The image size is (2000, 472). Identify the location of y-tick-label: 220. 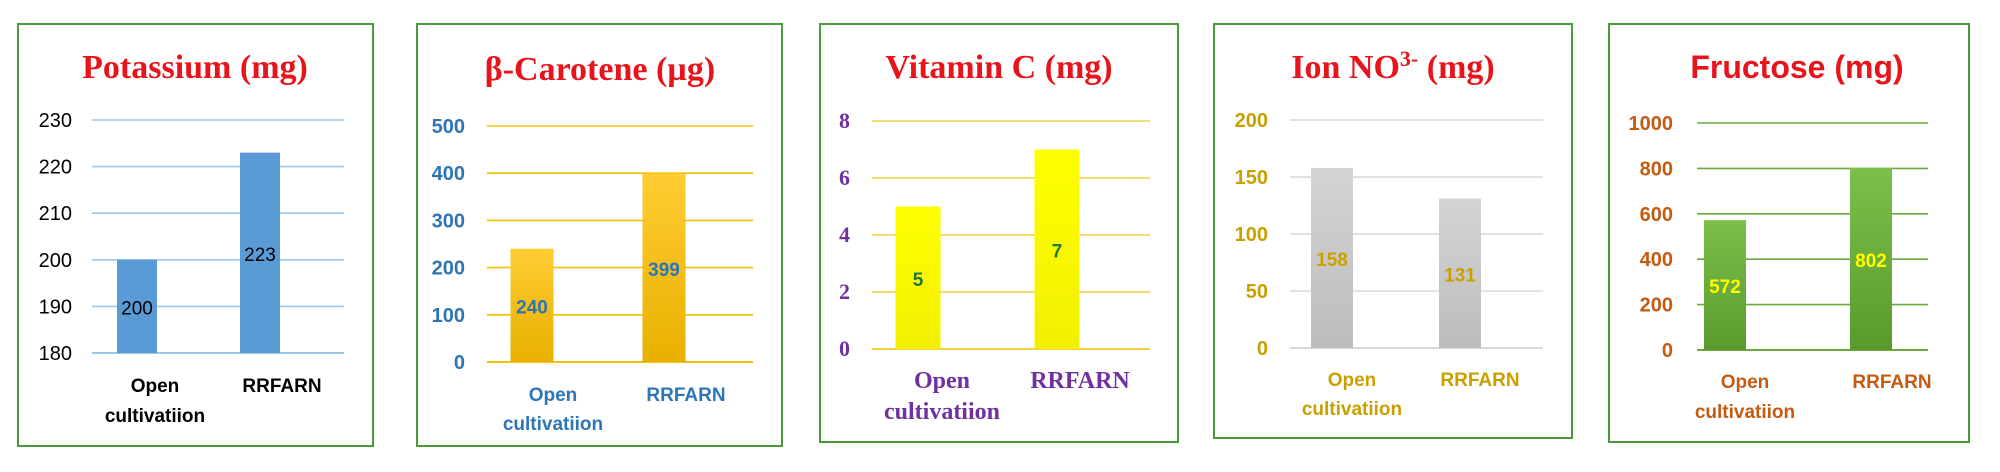
(55, 168).